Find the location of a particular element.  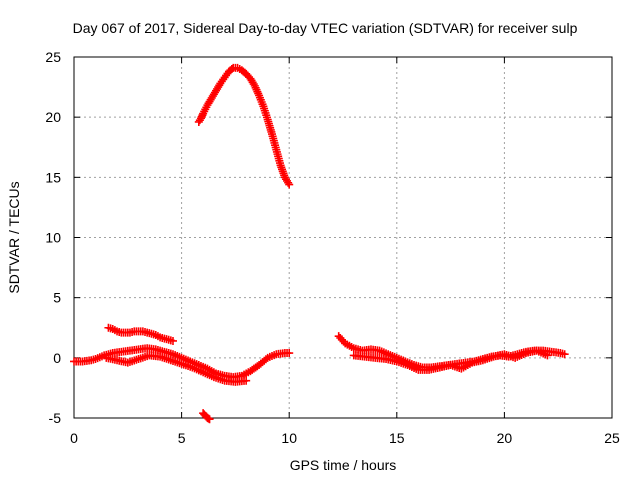

y-tick-label: -5 is located at coordinates (55, 418).